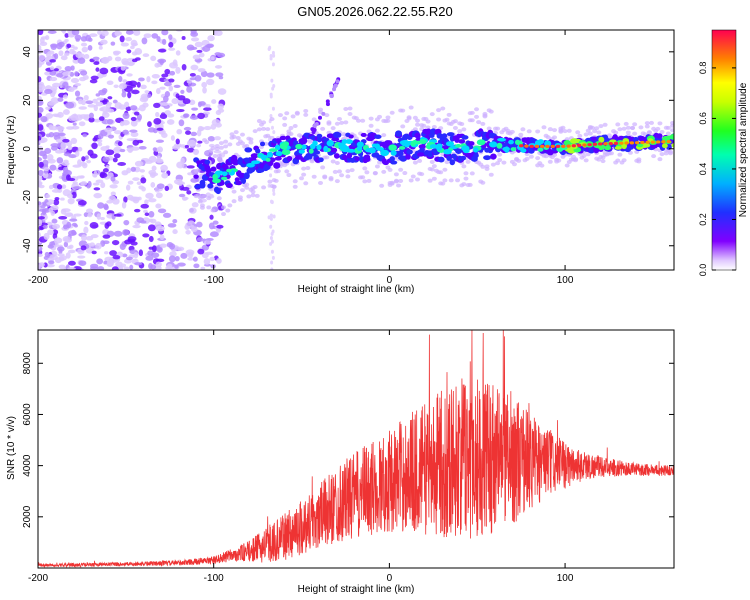 This screenshot has width=750, height=600. I want to click on x-tick-label: -100, so click(214, 578).